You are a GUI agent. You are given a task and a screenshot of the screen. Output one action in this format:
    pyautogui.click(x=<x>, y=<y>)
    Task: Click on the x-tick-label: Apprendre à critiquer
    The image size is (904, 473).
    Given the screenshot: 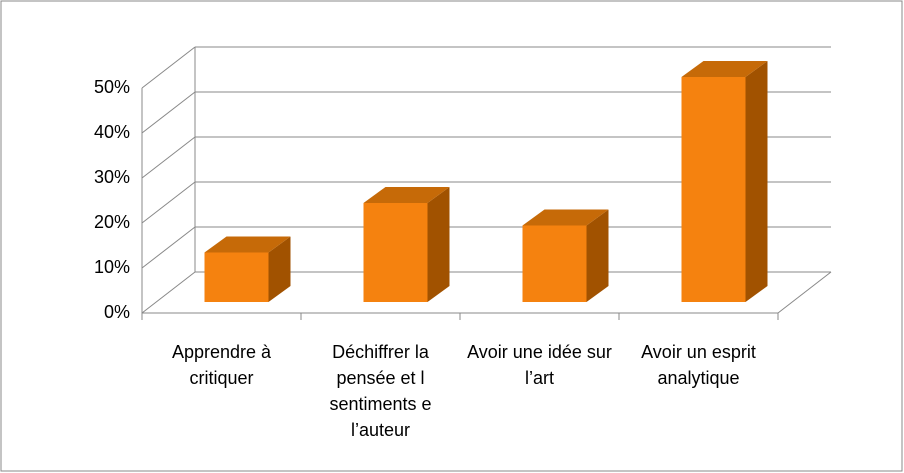 What is the action you would take?
    pyautogui.click(x=221, y=365)
    